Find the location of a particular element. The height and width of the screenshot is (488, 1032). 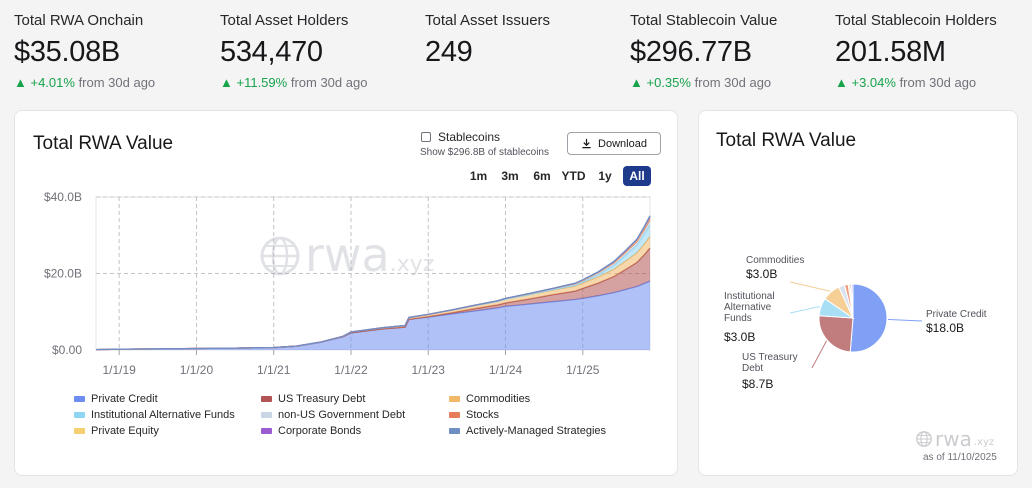

pie-watermark-suffix: .xyz is located at coordinates (984, 442).